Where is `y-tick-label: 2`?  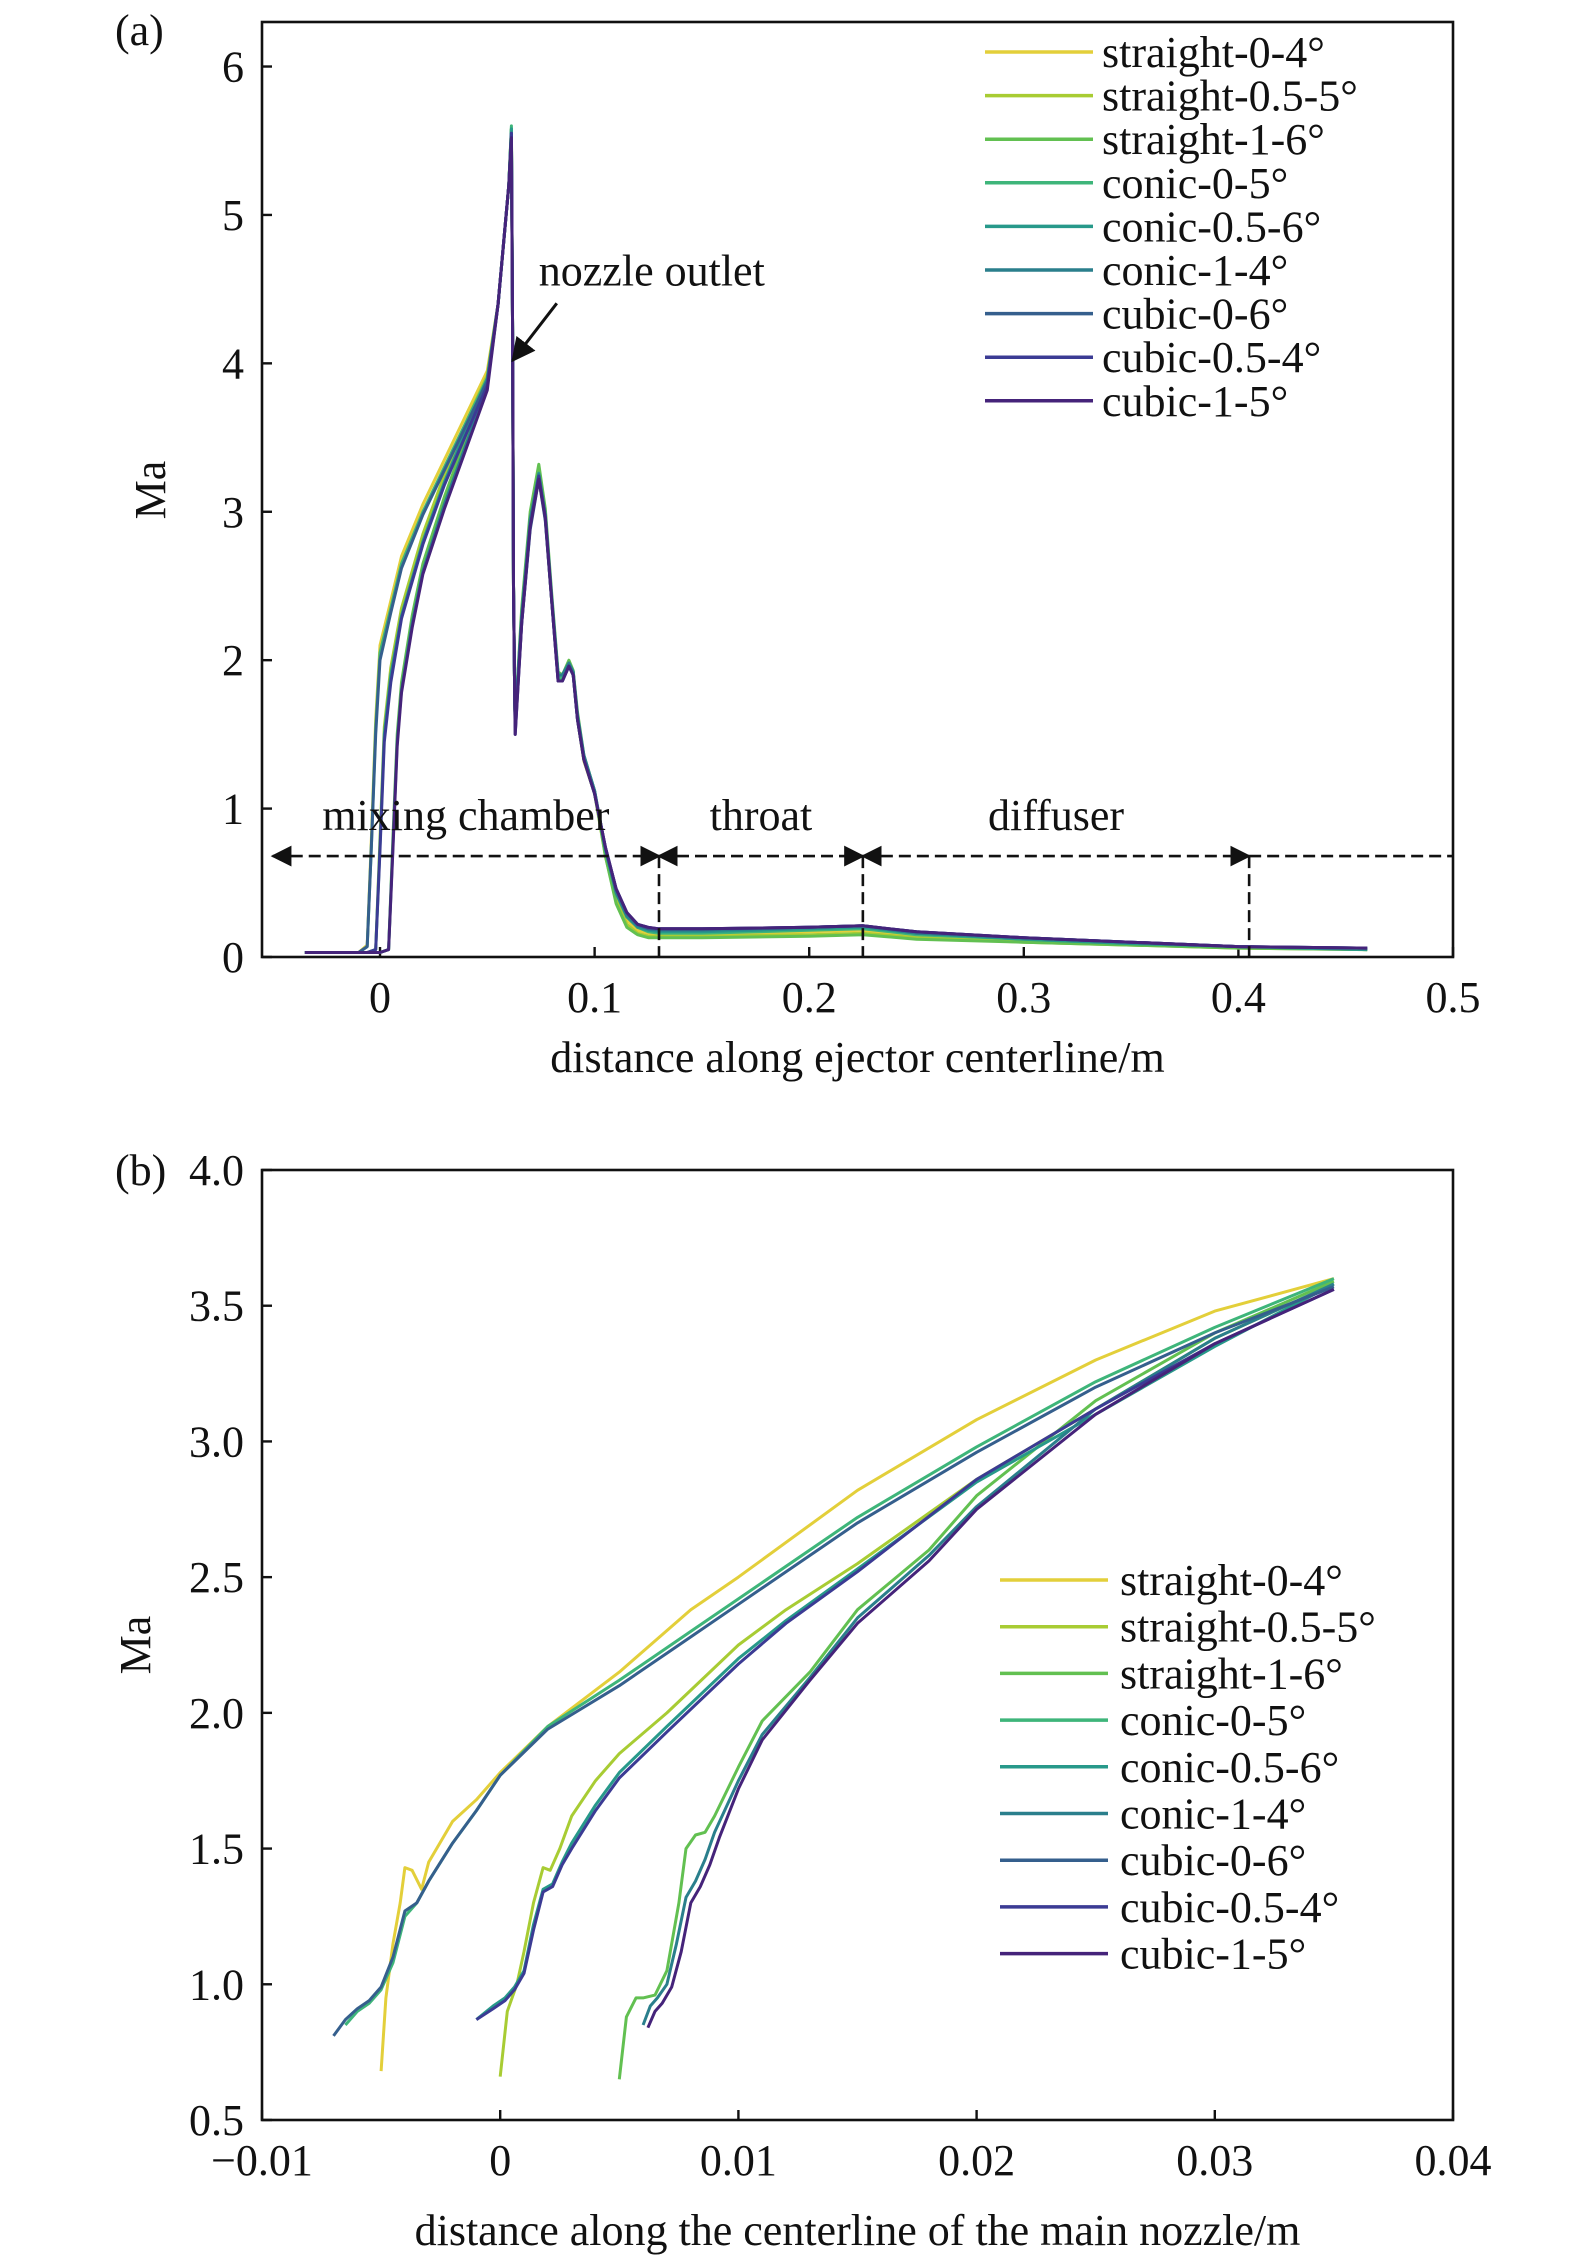
y-tick-label: 2 is located at coordinates (233, 660).